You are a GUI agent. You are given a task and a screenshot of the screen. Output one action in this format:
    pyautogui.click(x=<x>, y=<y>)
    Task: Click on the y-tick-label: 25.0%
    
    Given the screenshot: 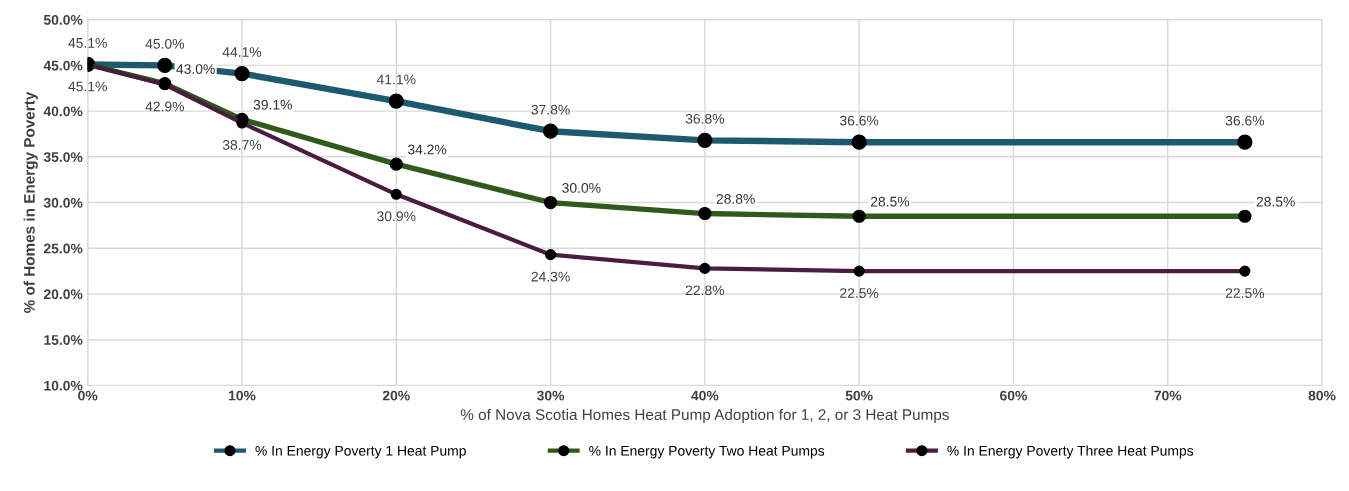 What is the action you would take?
    pyautogui.click(x=63, y=248)
    